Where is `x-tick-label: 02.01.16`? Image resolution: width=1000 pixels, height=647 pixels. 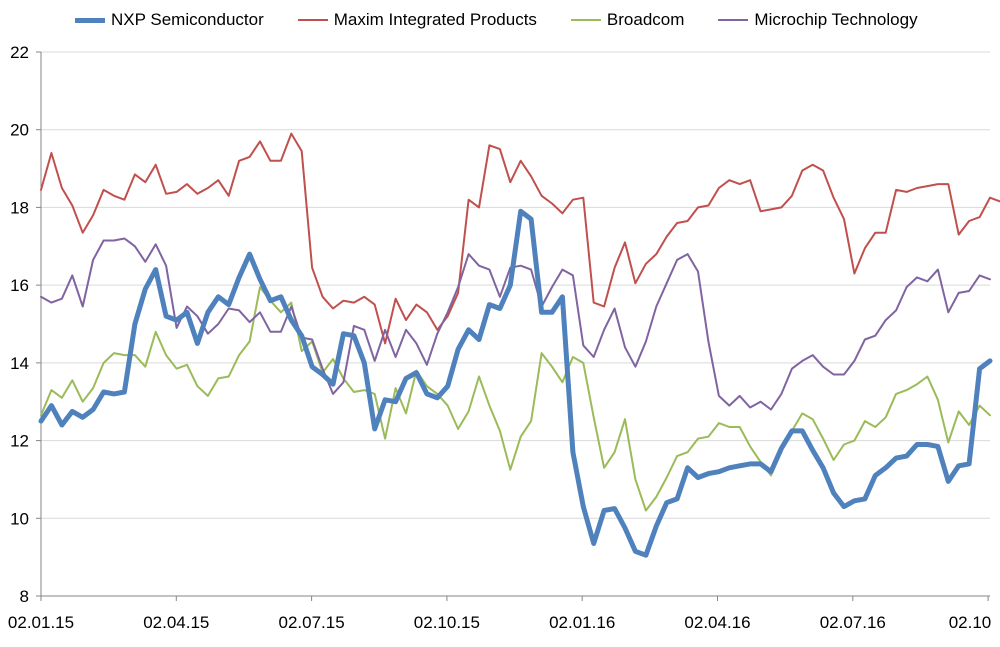
x-tick-label: 02.01.16 is located at coordinates (582, 622).